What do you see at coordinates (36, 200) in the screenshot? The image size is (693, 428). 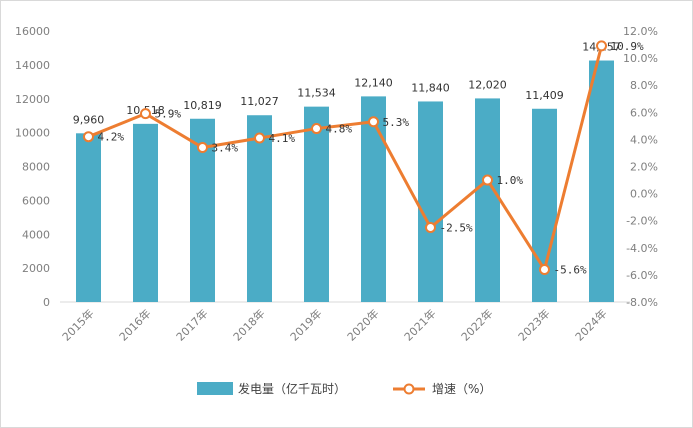 I see `y-left-tick-label: 6000` at bounding box center [36, 200].